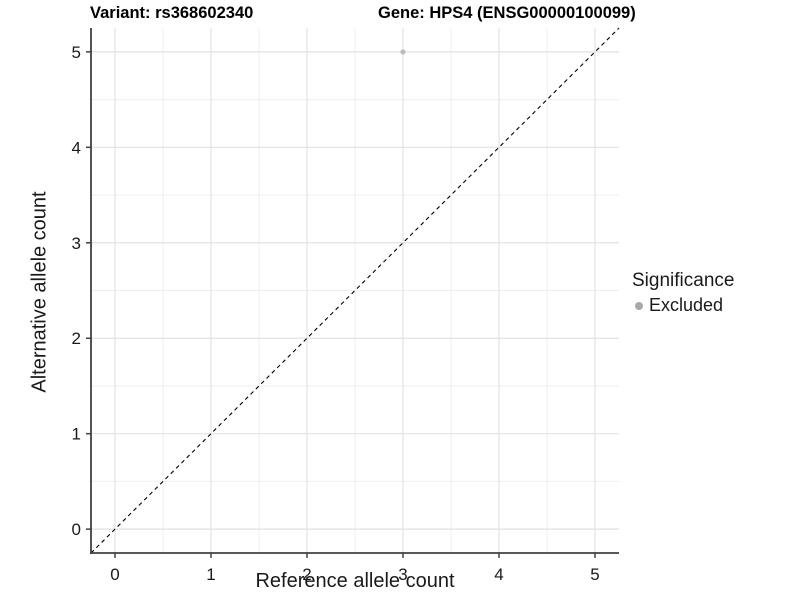 The image size is (800, 600). What do you see at coordinates (39, 292) in the screenshot?
I see `y-axis-title: Alternative allele count` at bounding box center [39, 292].